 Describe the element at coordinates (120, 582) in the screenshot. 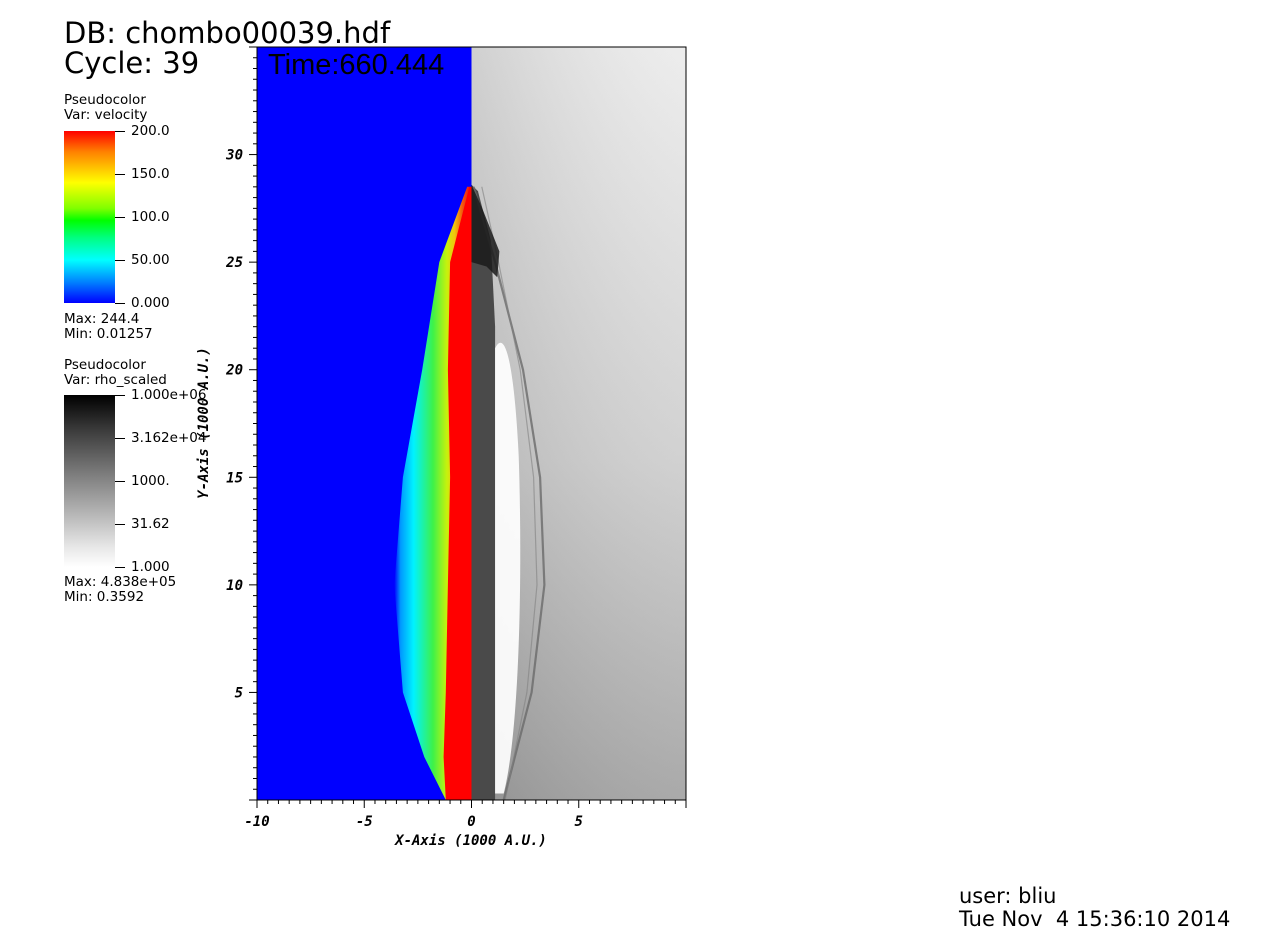

I see `rho-max: Max: 4.838e+05` at that location.